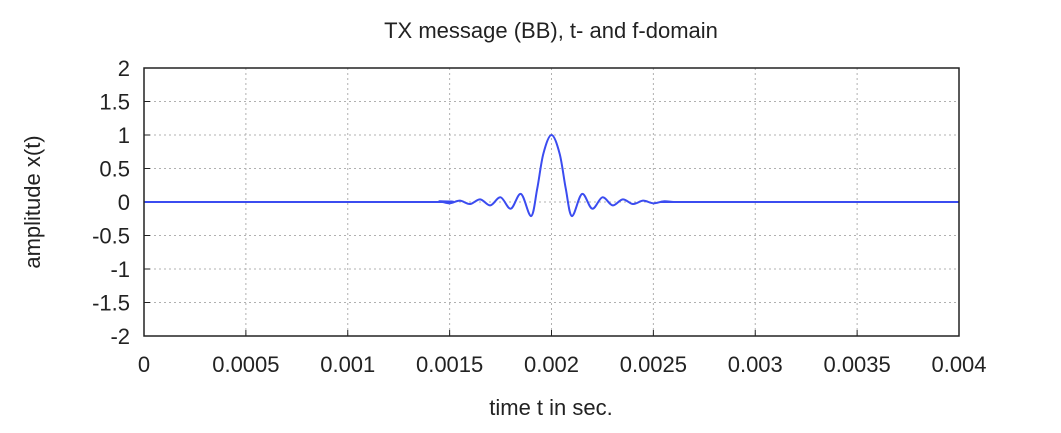 The image size is (1061, 433). What do you see at coordinates (124, 68) in the screenshot?
I see `y-tick-label: 2` at bounding box center [124, 68].